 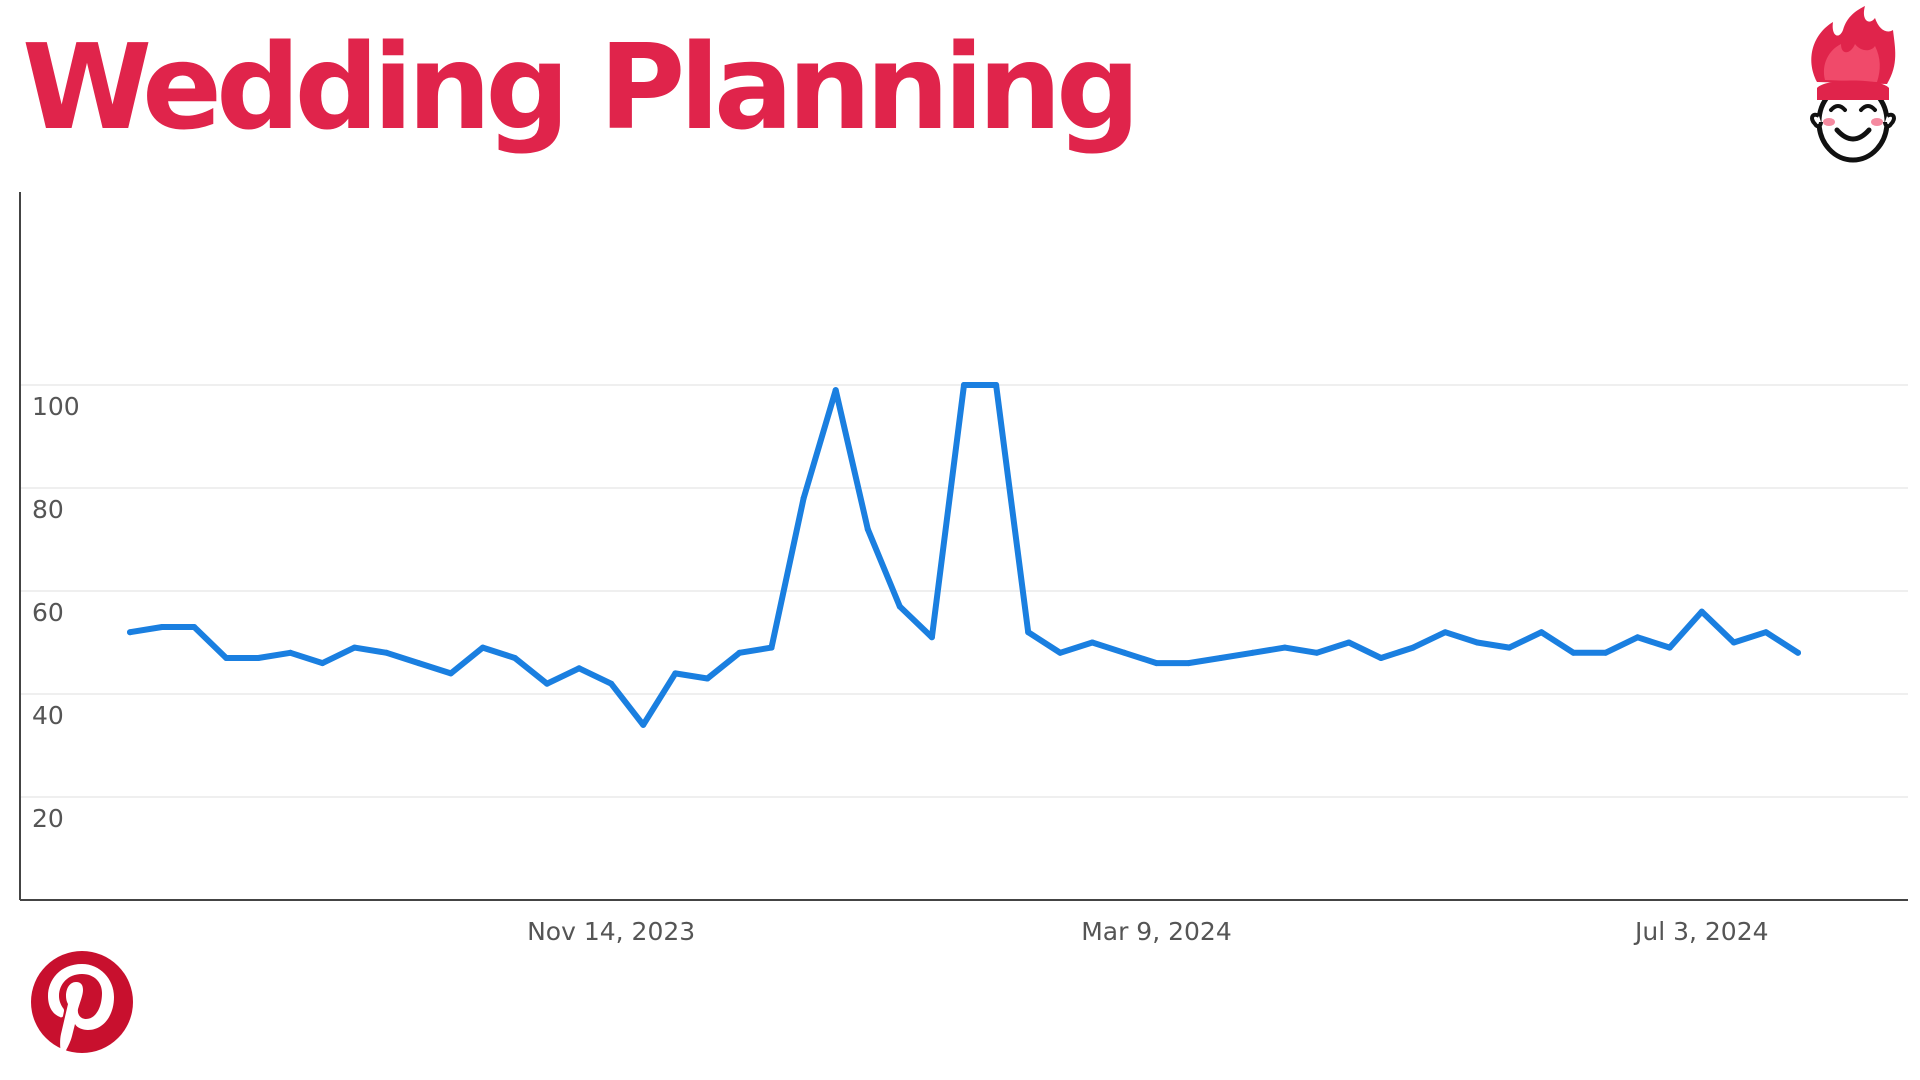 What do you see at coordinates (48, 612) in the screenshot?
I see `y-tick-label: 60` at bounding box center [48, 612].